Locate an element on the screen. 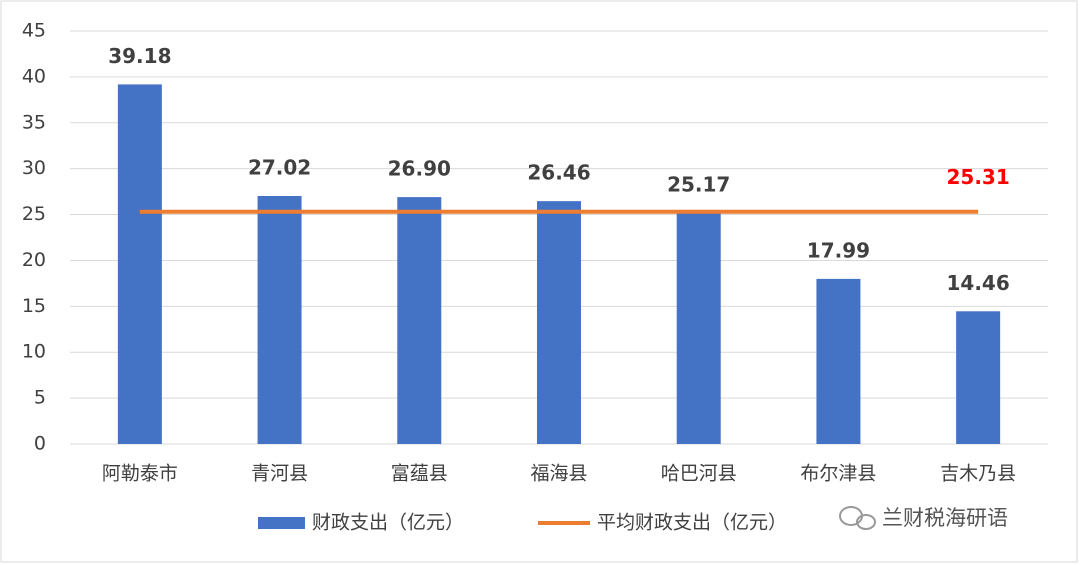  data-label: 25.31 is located at coordinates (978, 177).